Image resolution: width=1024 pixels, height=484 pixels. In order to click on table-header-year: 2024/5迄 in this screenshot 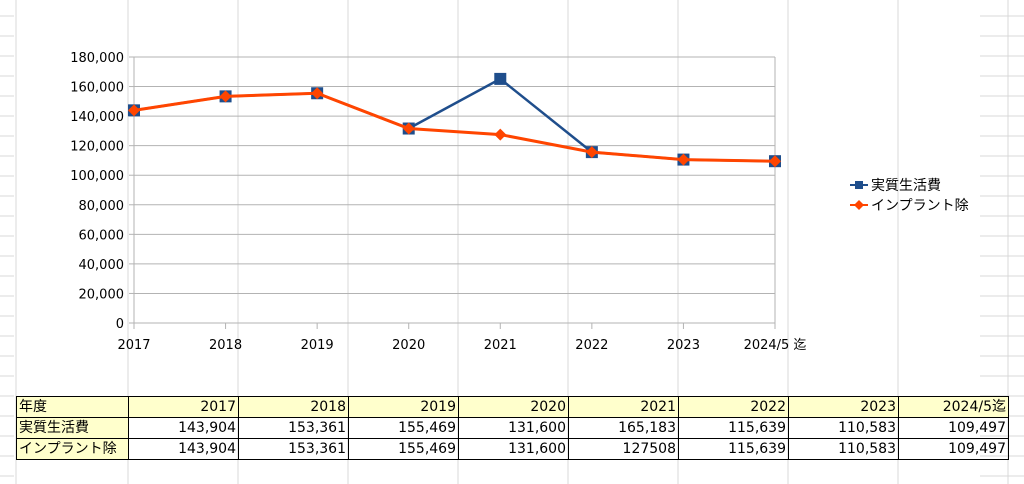, I will do `click(953, 407)`.